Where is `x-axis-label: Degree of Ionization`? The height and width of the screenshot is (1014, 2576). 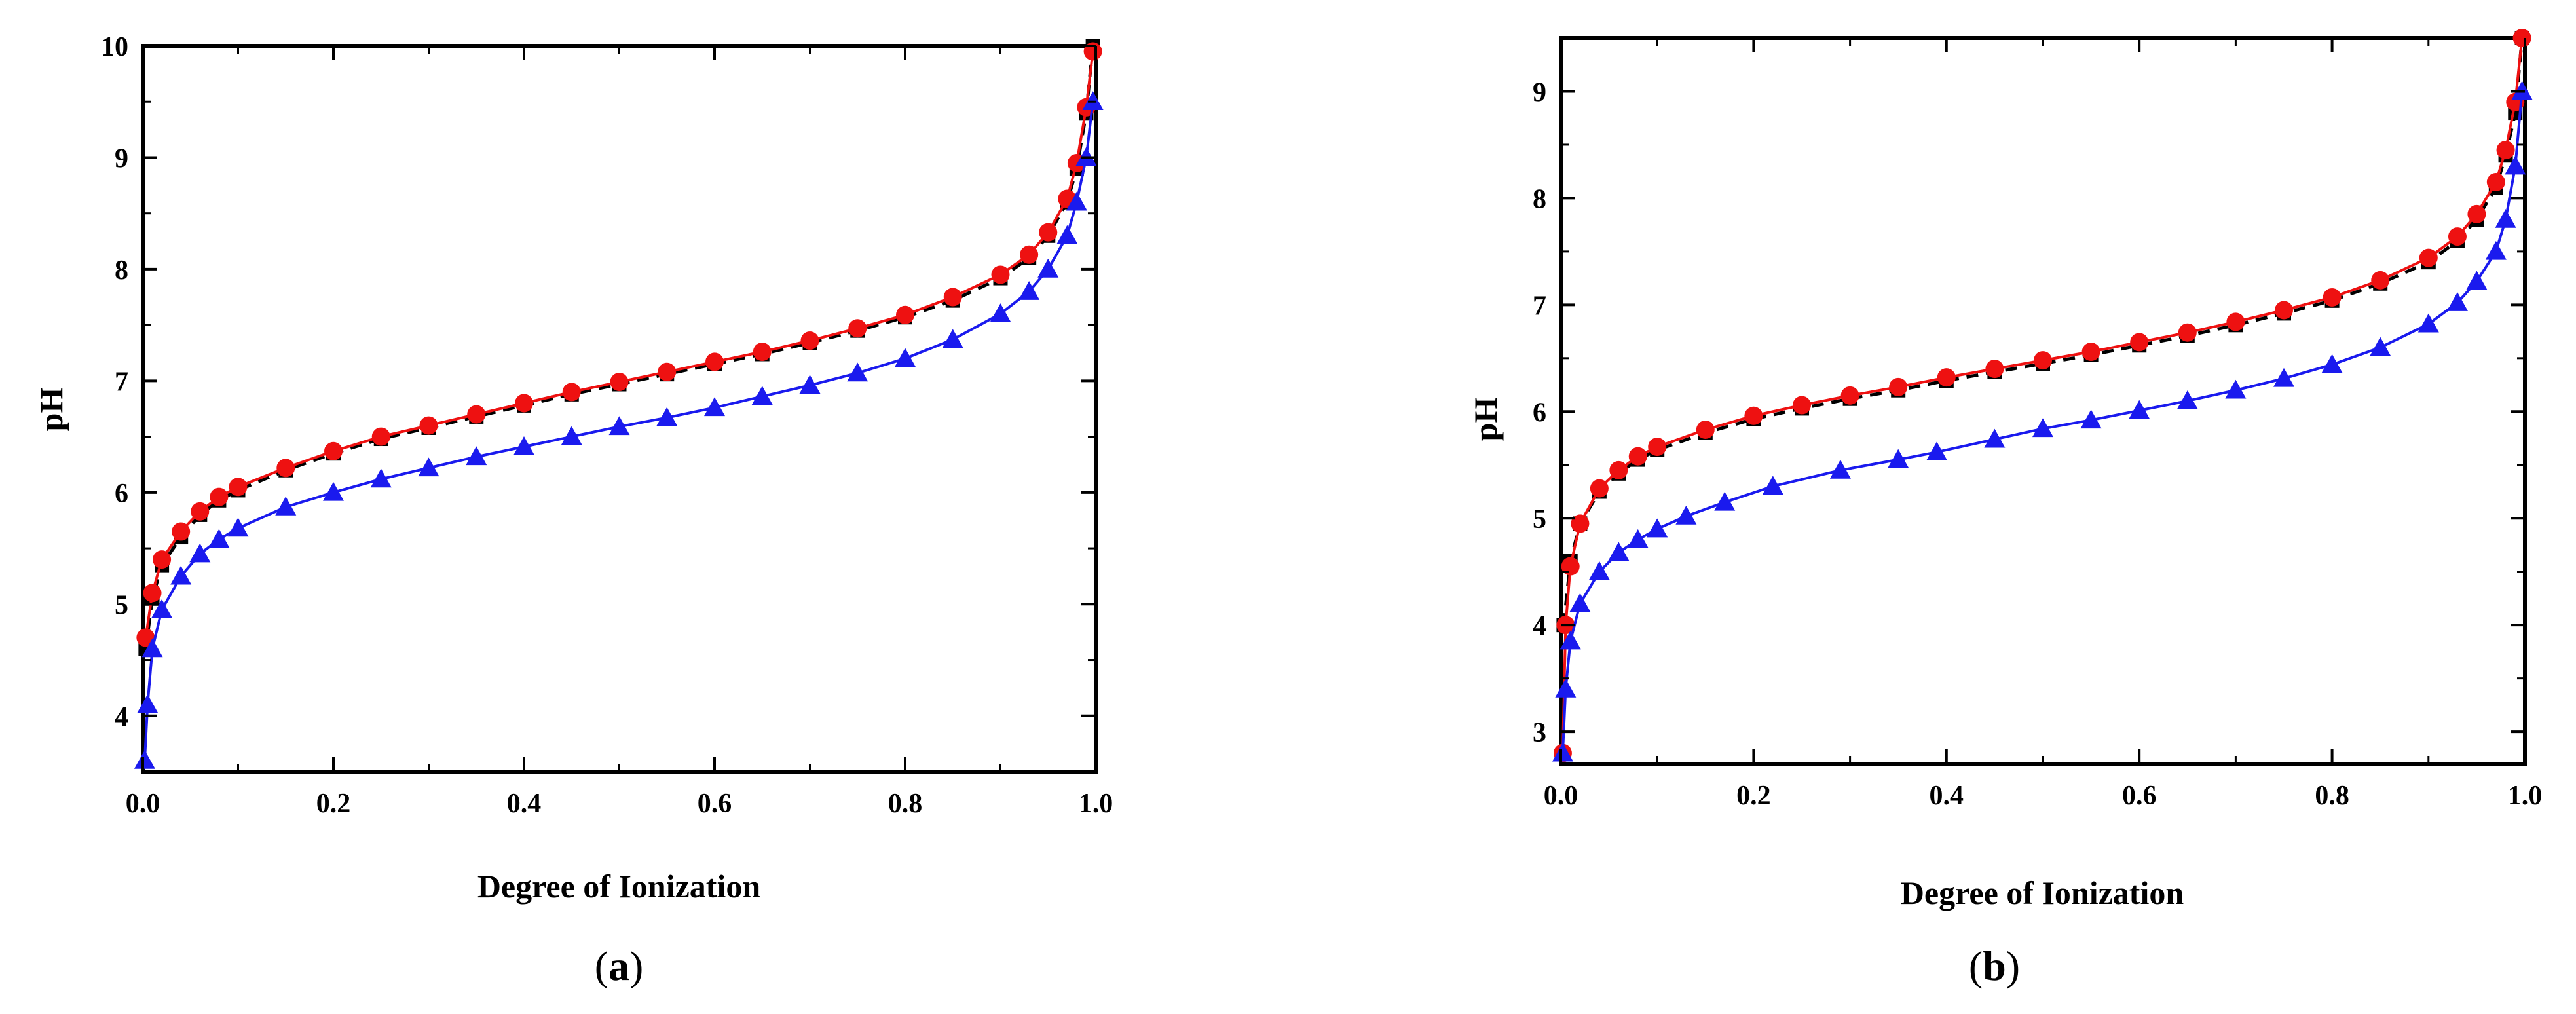
x-axis-label: Degree of Ionization is located at coordinates (2042, 893).